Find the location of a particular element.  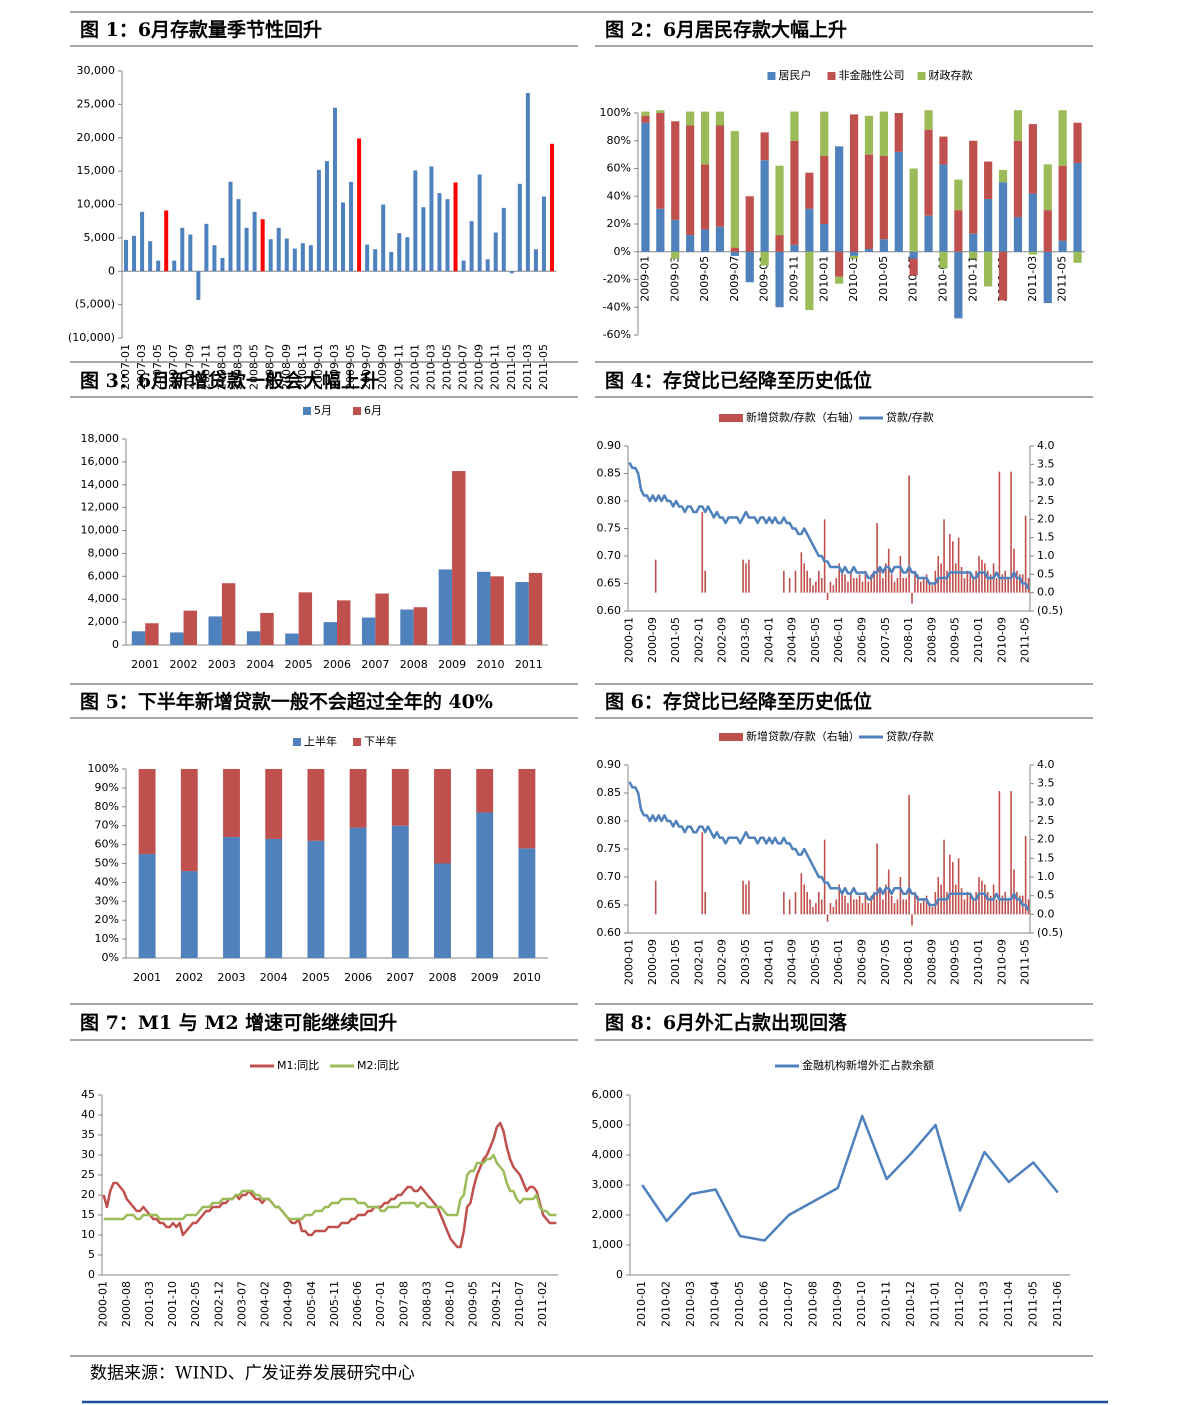

x-tick-label: 2004-01 is located at coordinates (768, 640).